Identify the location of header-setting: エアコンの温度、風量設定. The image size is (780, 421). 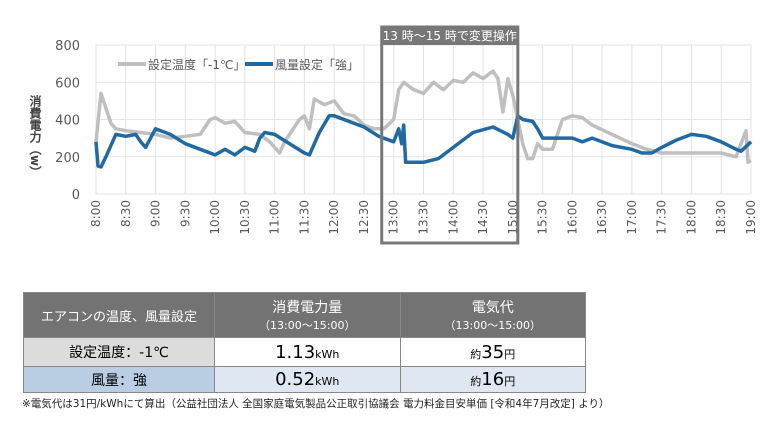
(119, 315).